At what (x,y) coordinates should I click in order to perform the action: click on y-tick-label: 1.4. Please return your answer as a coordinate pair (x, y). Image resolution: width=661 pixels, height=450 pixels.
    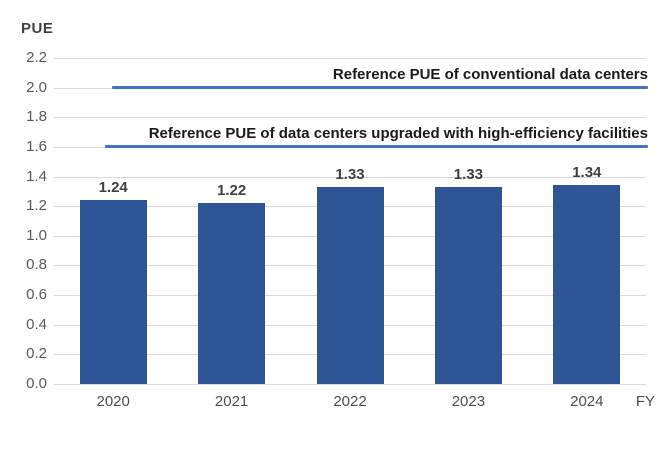
    Looking at the image, I should click on (36, 176).